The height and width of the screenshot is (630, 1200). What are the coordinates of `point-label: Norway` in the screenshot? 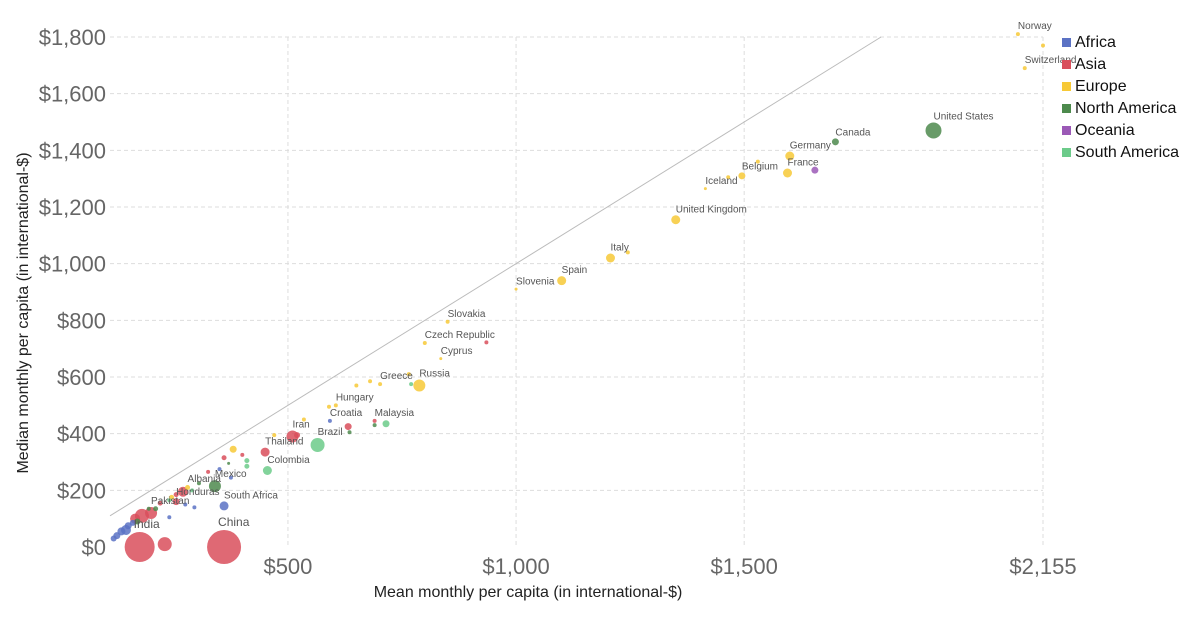 It's located at (1035, 26).